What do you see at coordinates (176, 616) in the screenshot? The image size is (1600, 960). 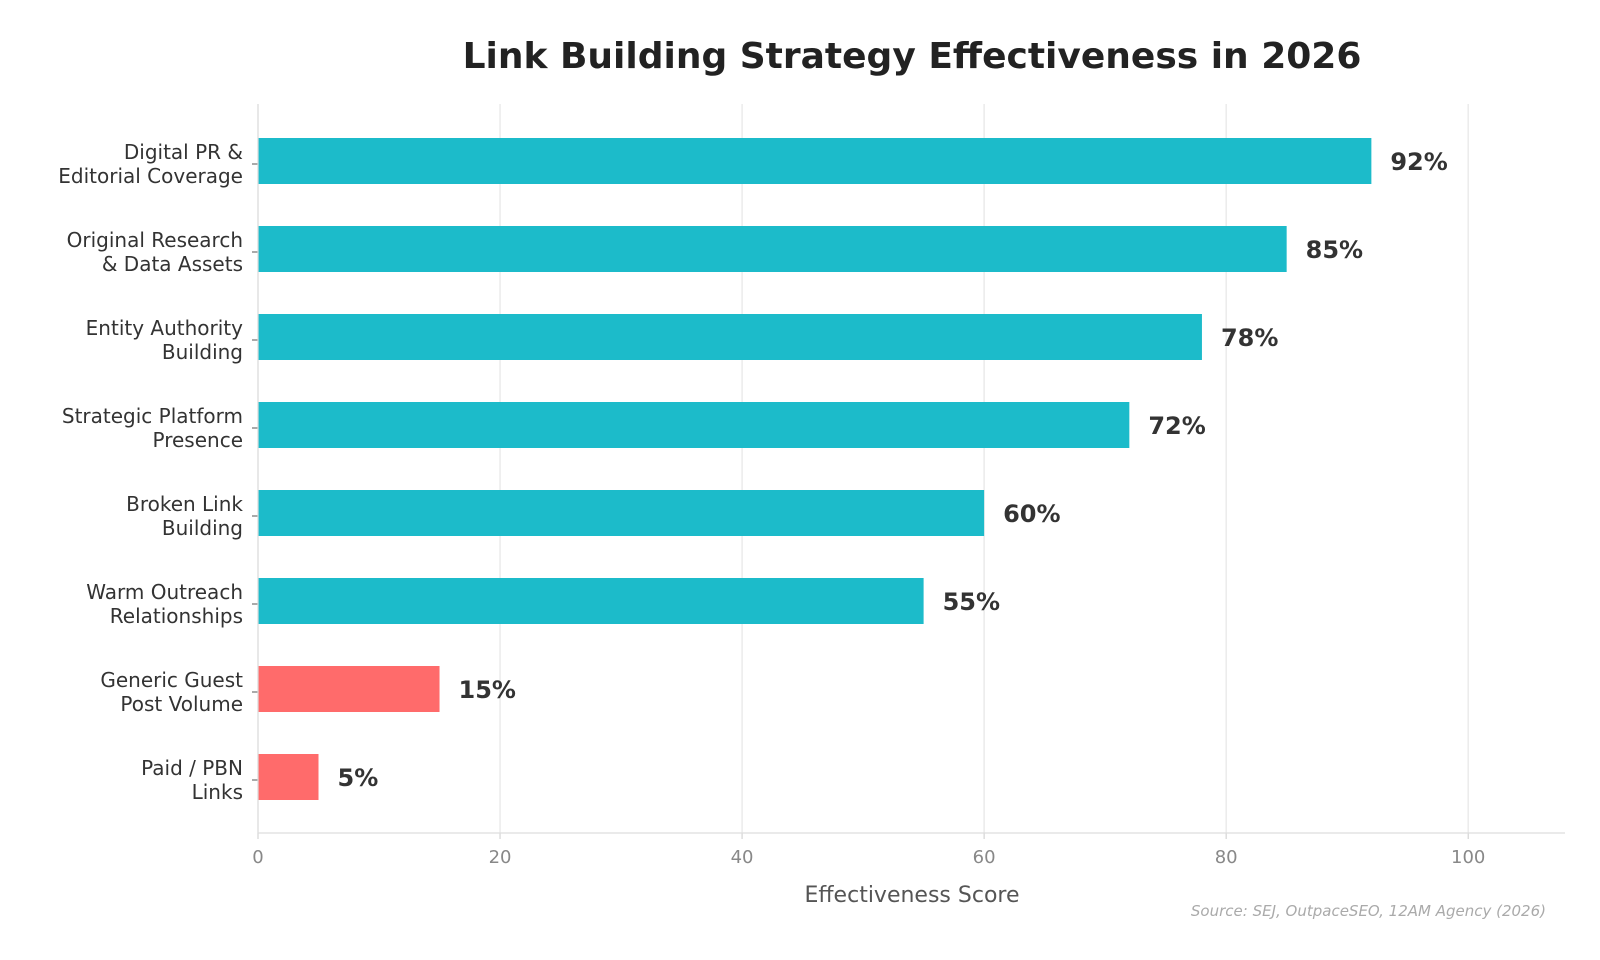 I see `category-label-line: Relationships` at bounding box center [176, 616].